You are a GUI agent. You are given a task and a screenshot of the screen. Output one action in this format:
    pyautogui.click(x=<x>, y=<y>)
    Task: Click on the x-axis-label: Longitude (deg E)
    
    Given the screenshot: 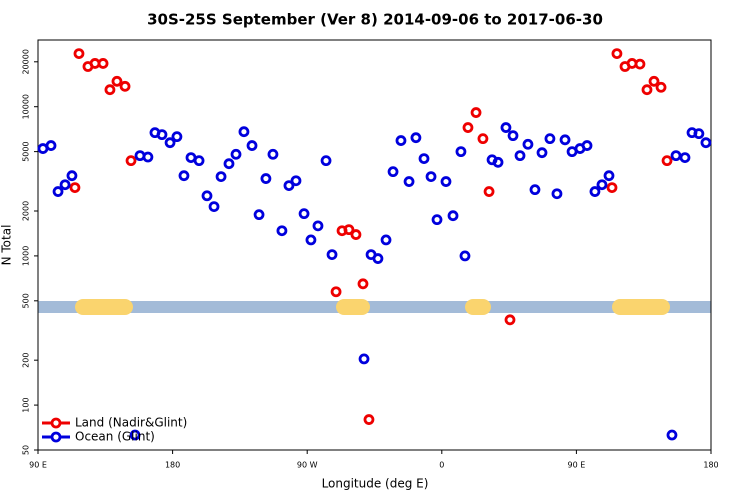 What is the action you would take?
    pyautogui.click(x=375, y=484)
    